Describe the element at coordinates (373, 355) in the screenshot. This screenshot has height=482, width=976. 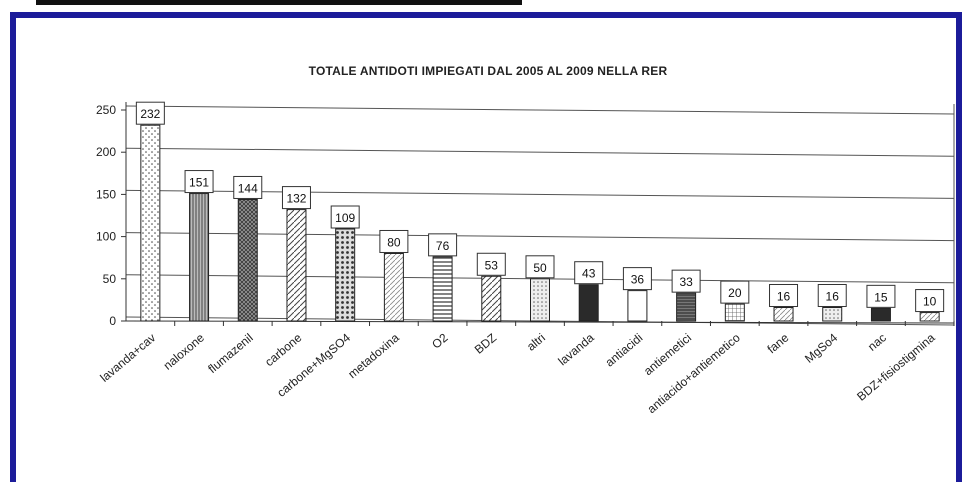
I see `x-tick-label: metadoxina` at that location.